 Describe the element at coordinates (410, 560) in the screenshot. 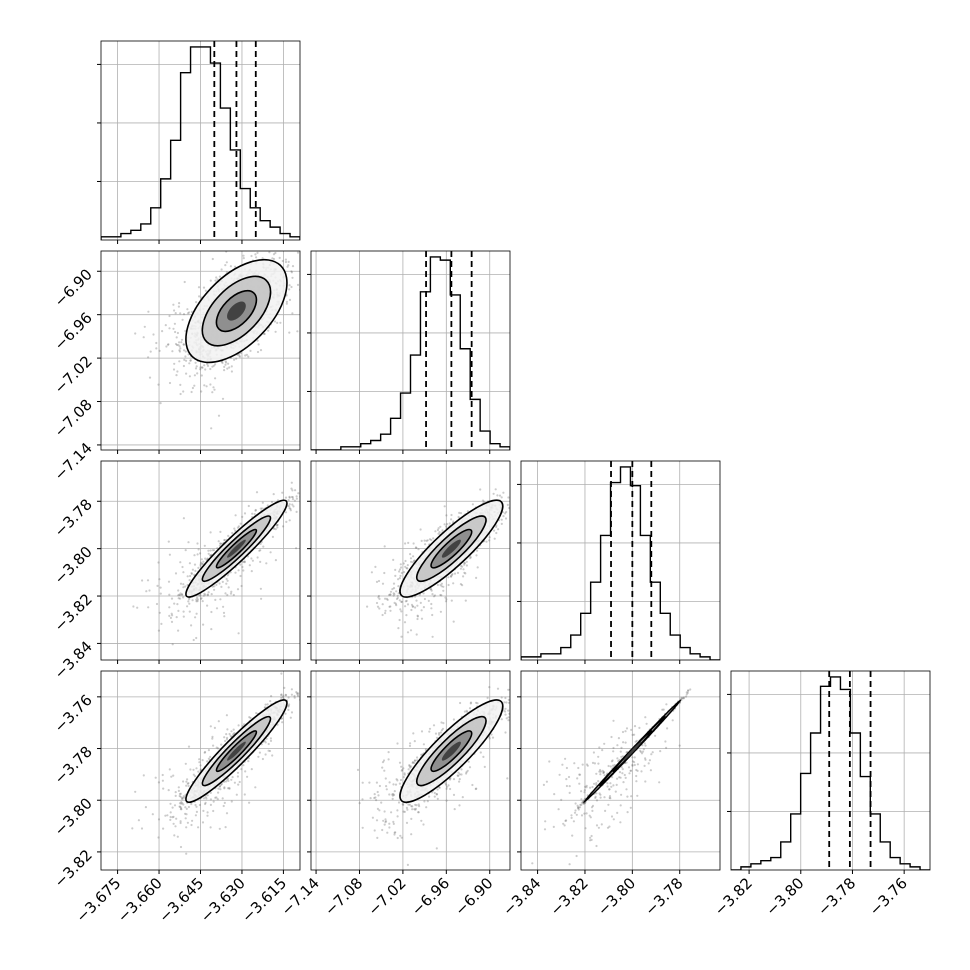

I see `axes-frame` at that location.